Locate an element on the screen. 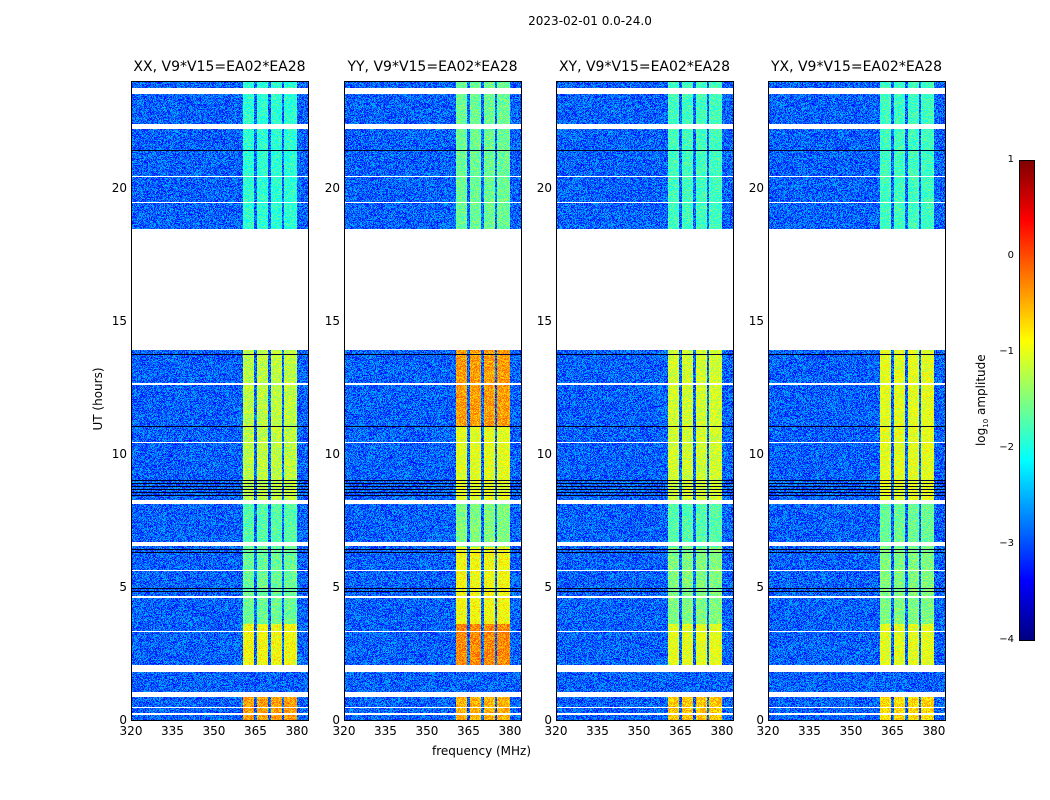 The width and height of the screenshot is (1050, 800). colorbar-tick-label: −4 is located at coordinates (1006, 639).